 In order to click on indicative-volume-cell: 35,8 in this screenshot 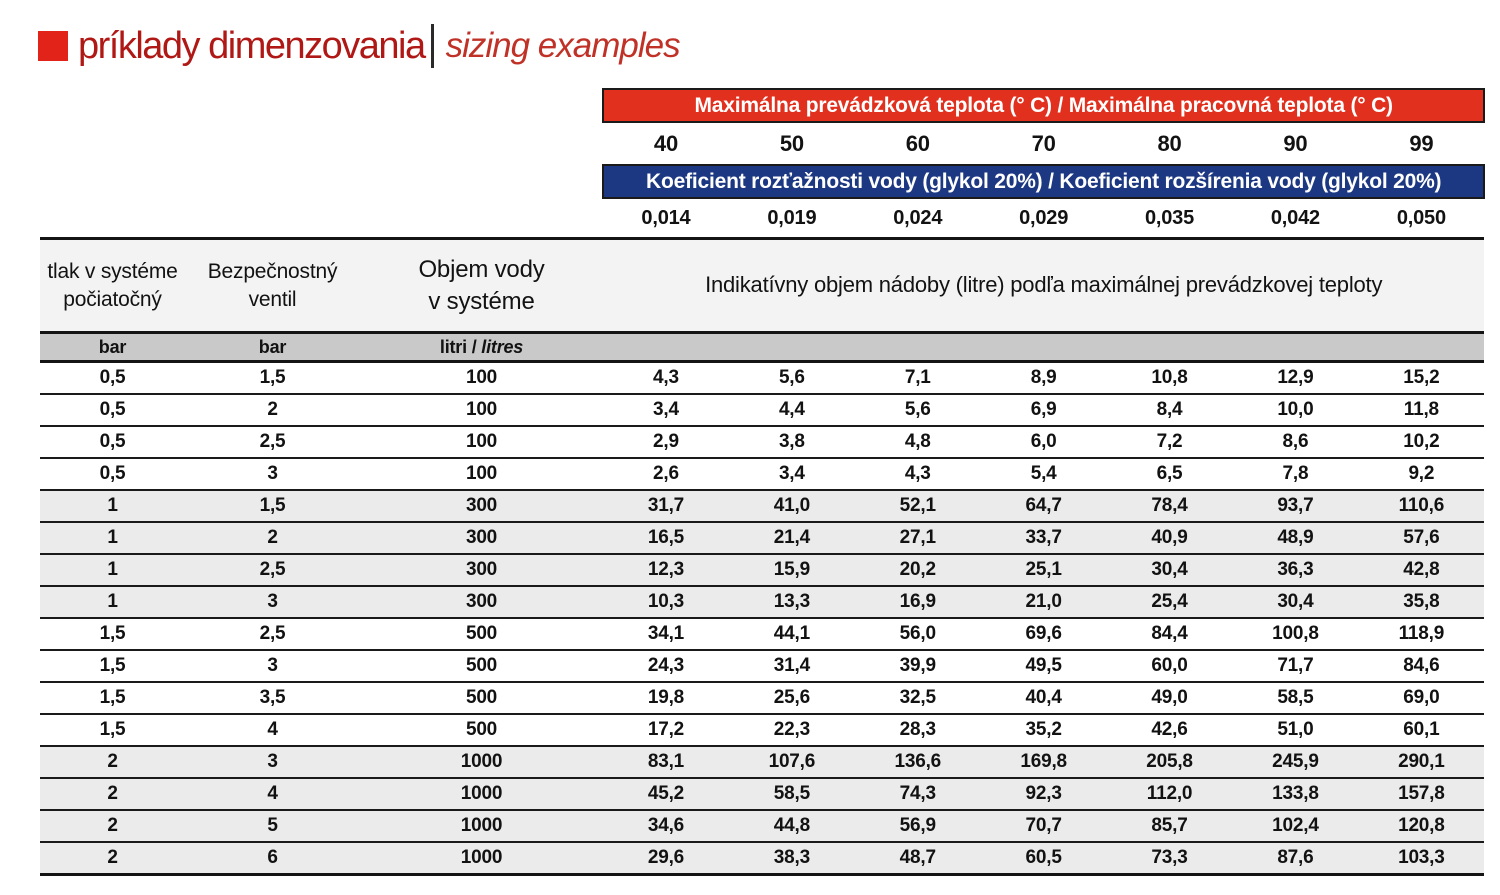, I will do `click(1421, 602)`.